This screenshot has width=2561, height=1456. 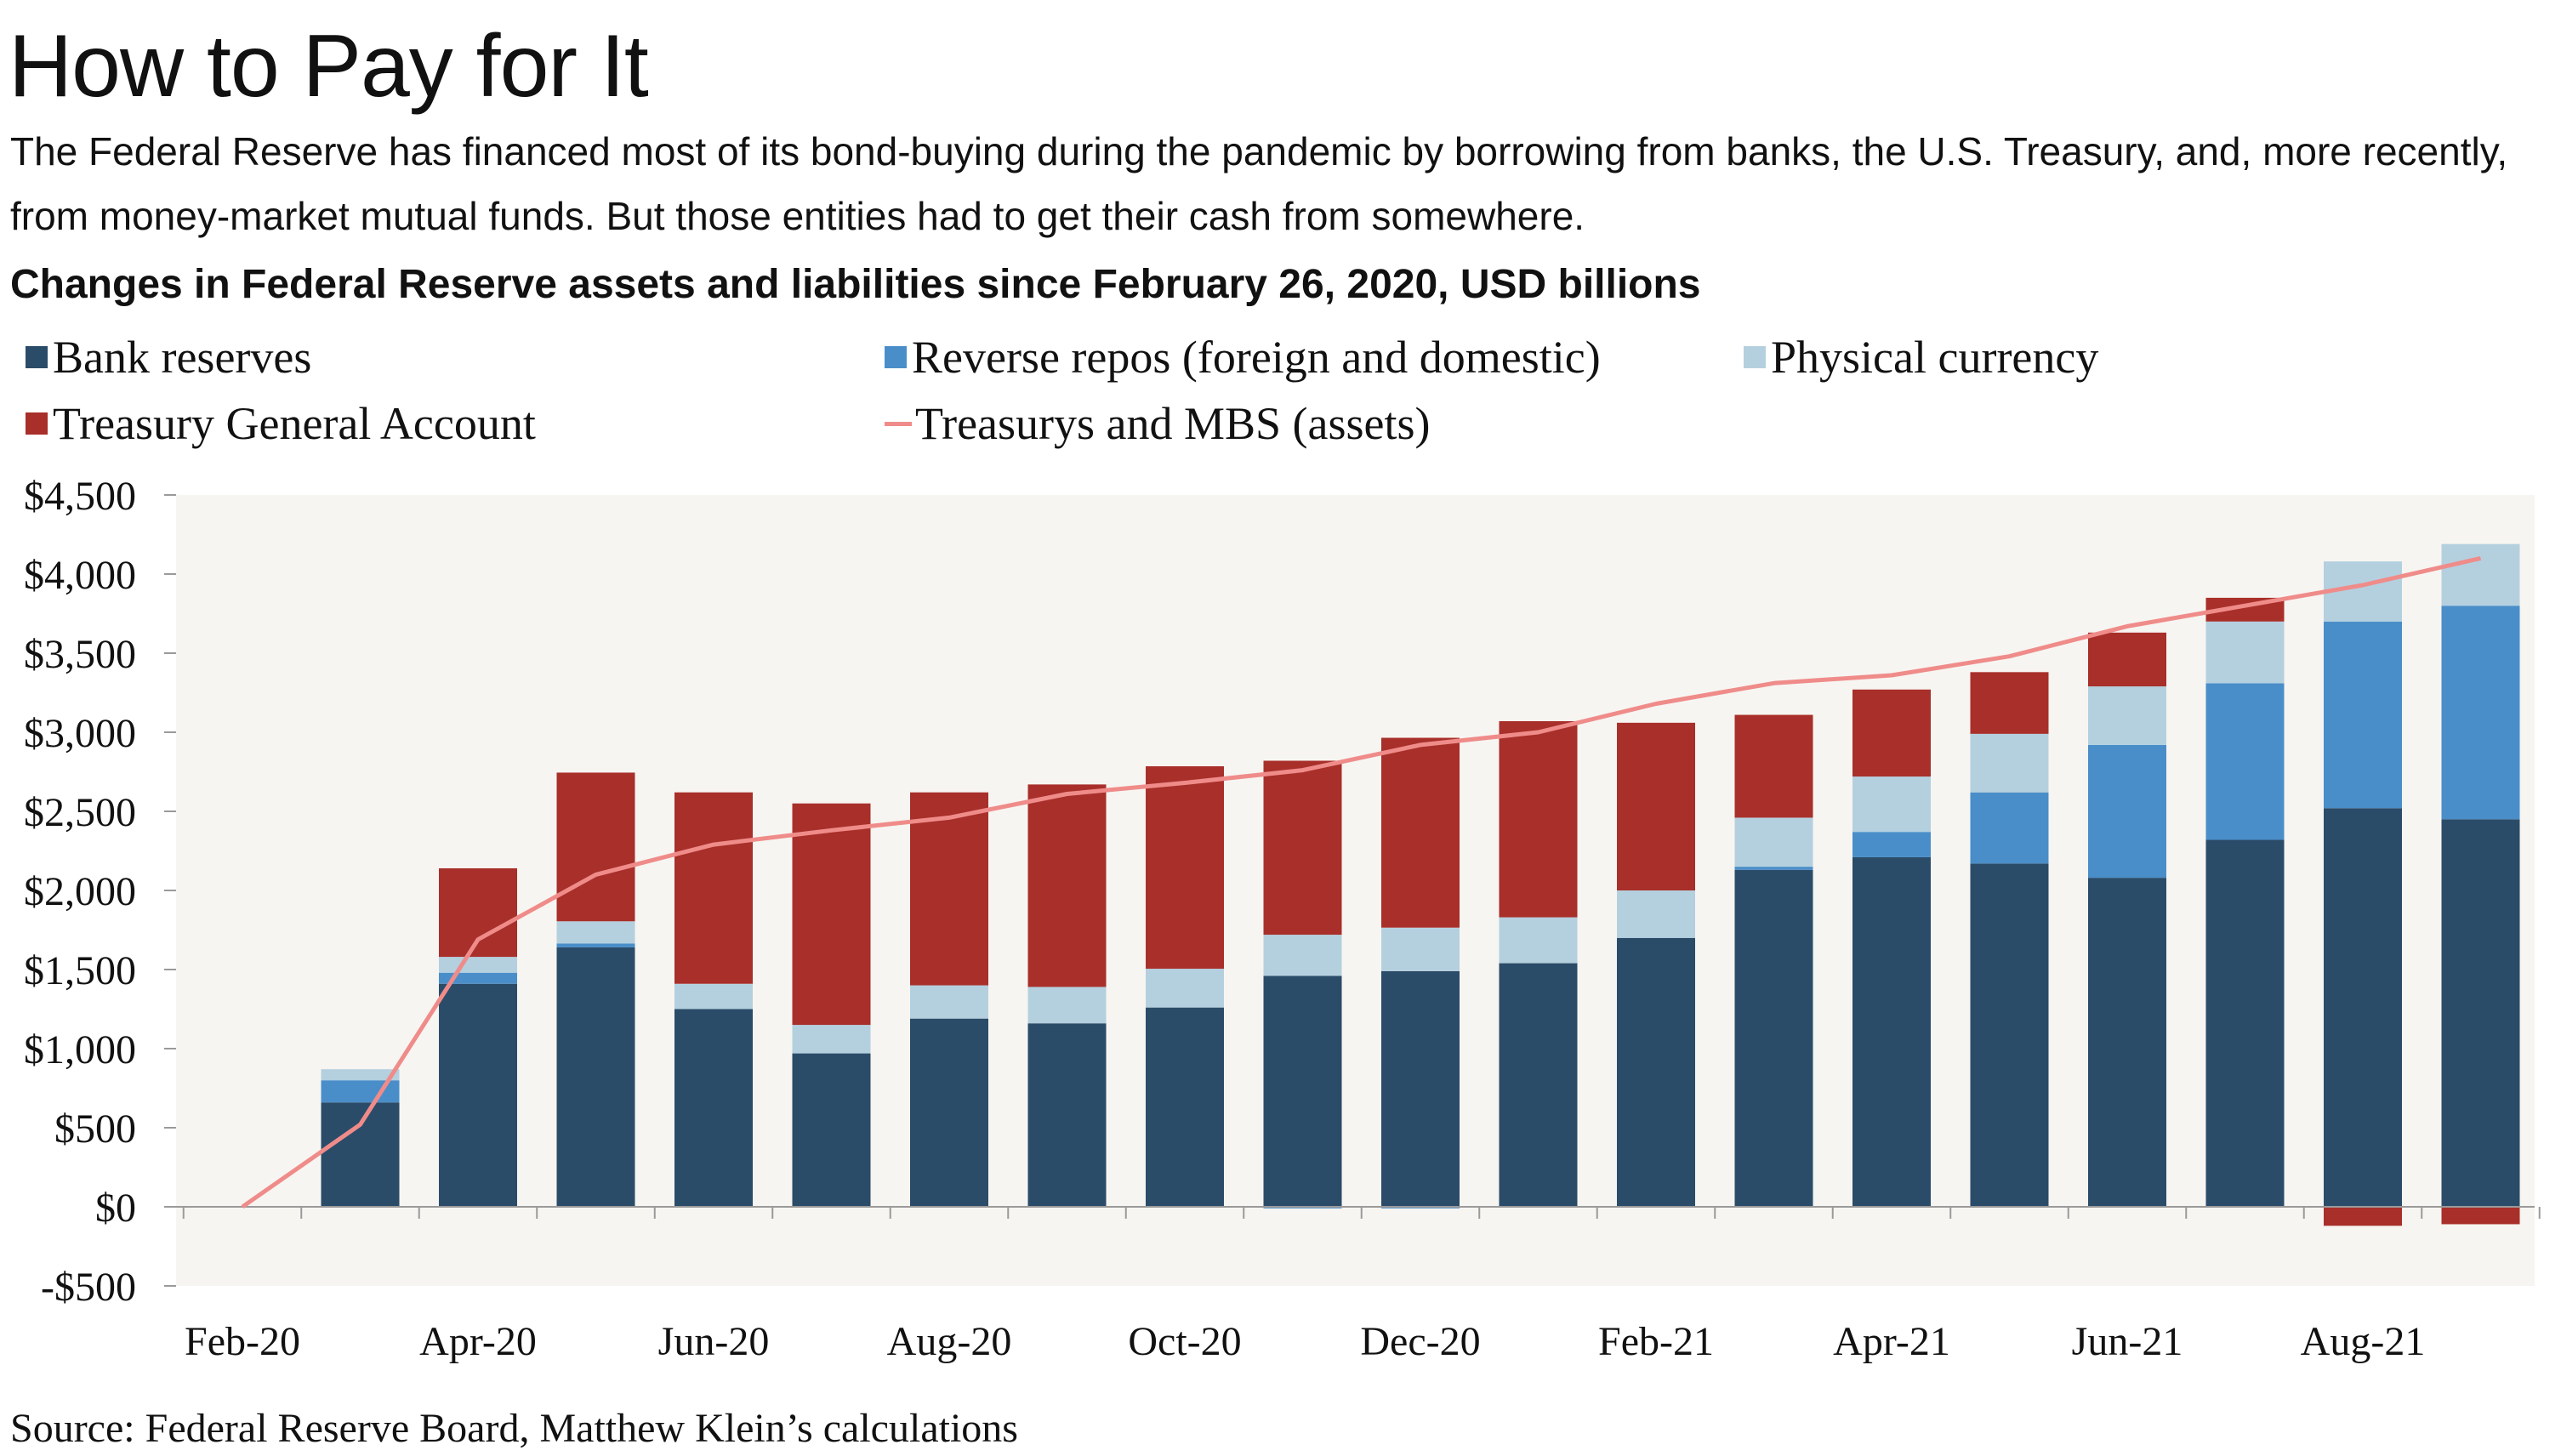 What do you see at coordinates (80, 733) in the screenshot?
I see `y-tick-label: $3,000` at bounding box center [80, 733].